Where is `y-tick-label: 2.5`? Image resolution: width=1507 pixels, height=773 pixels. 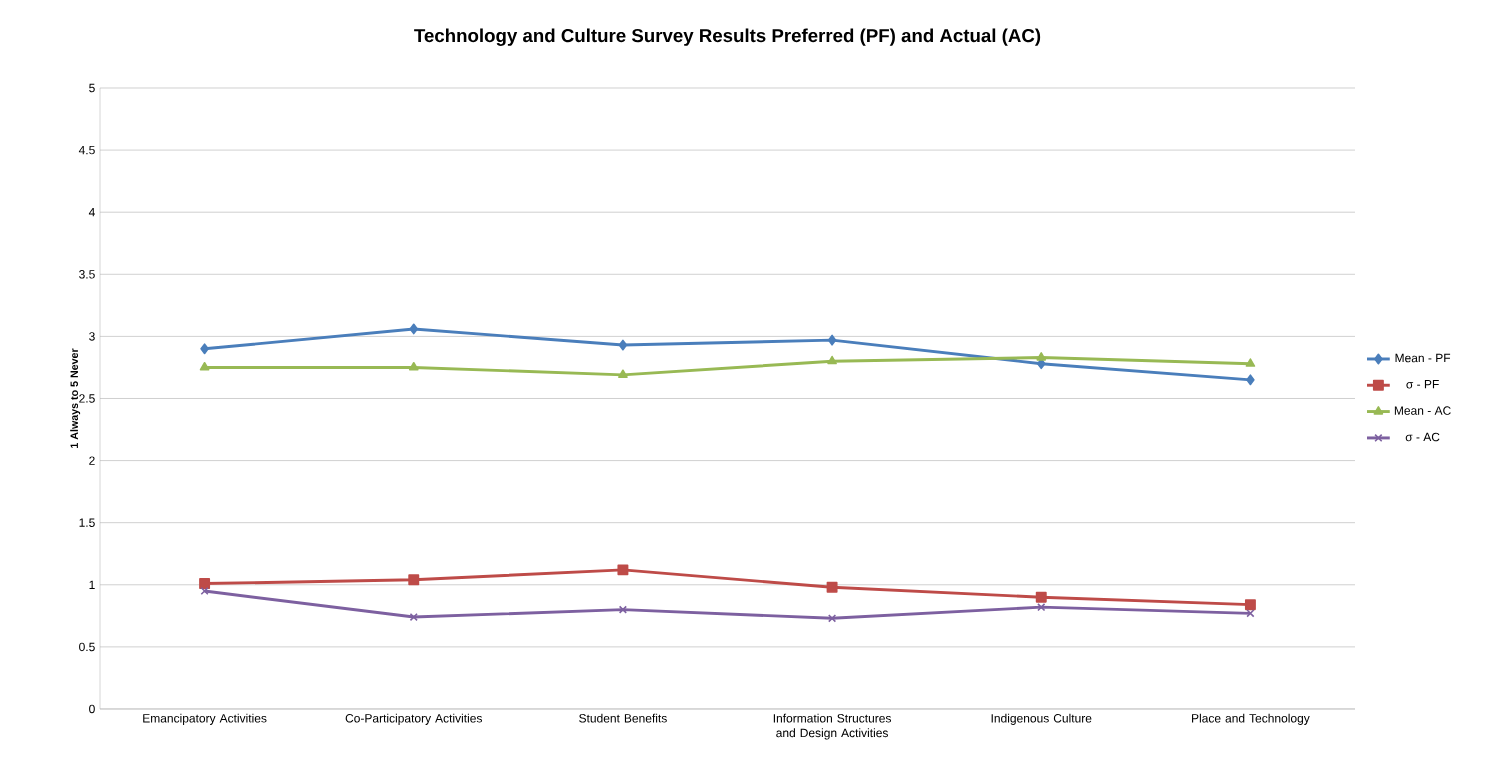 y-tick-label: 2.5 is located at coordinates (87, 398).